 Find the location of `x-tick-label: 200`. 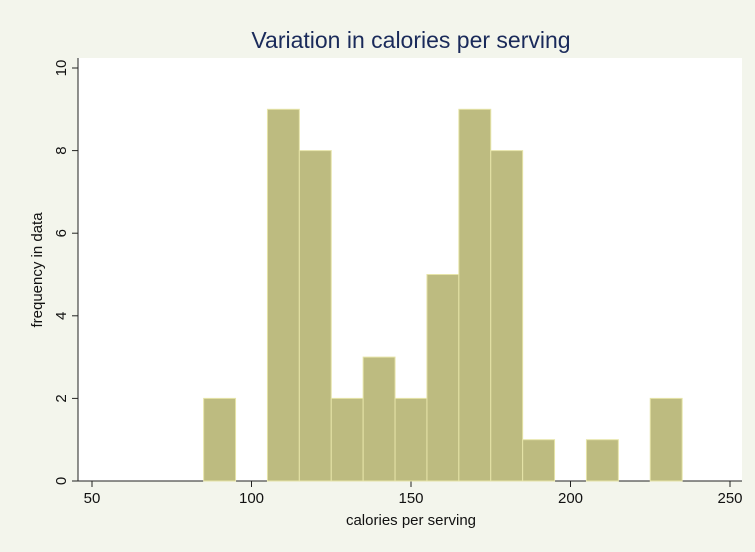

x-tick-label: 200 is located at coordinates (570, 498).